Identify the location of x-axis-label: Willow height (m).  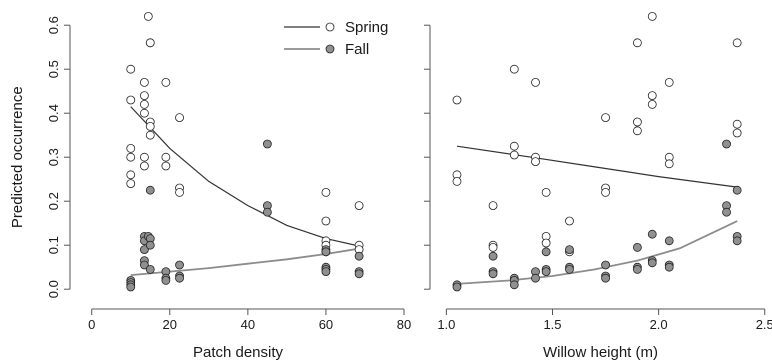
(600, 352).